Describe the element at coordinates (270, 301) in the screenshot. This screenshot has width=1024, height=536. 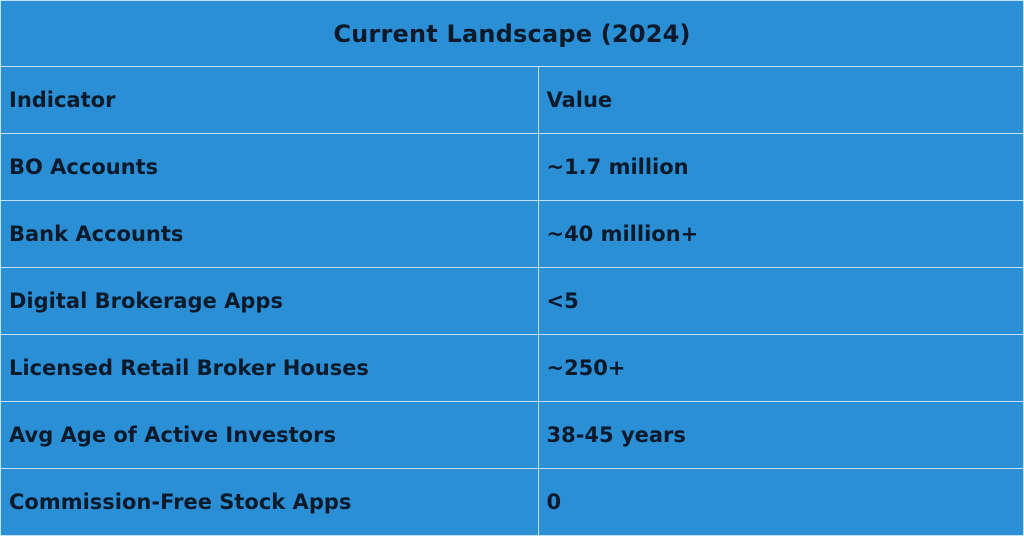
I see `indicator-cell: Digital Brokerage Apps` at that location.